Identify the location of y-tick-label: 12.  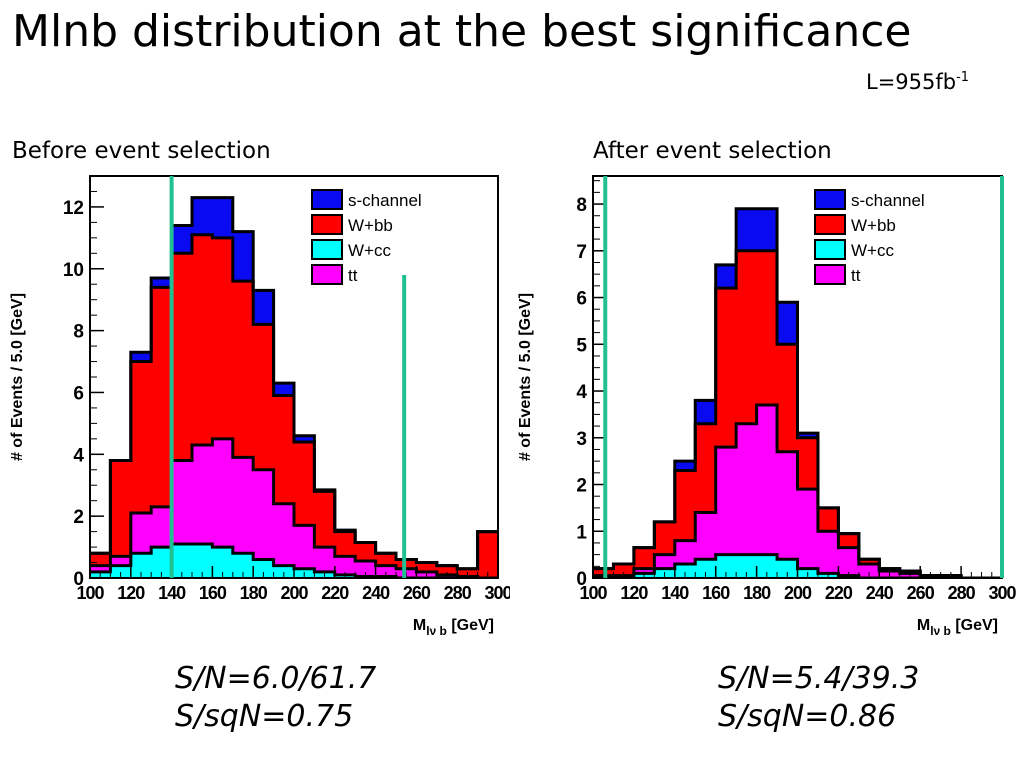
(73, 208).